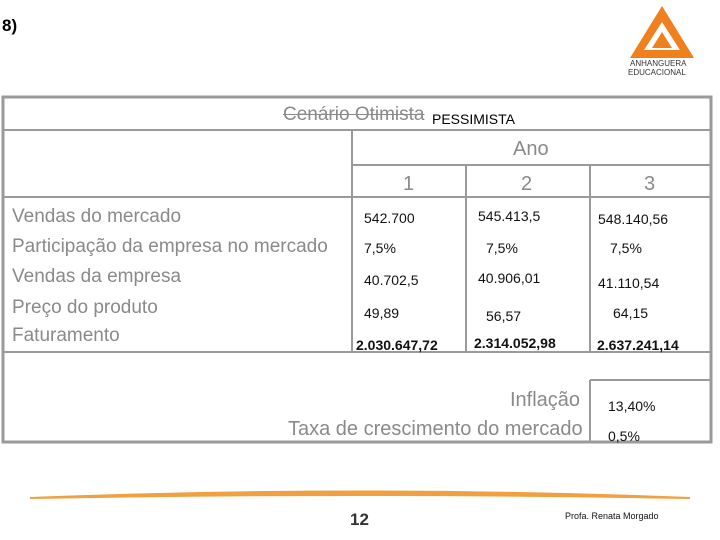 This screenshot has width=720, height=540. Describe the element at coordinates (662, 32) in the screenshot. I see `logo-mark` at that location.